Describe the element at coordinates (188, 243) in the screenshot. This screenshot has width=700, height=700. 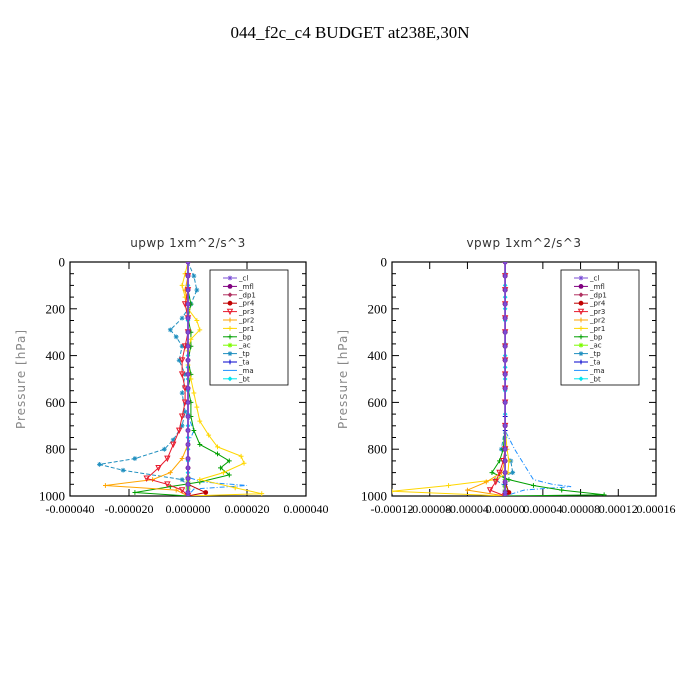
I see `panel-title: upwp 1xm^2/s^3` at that location.